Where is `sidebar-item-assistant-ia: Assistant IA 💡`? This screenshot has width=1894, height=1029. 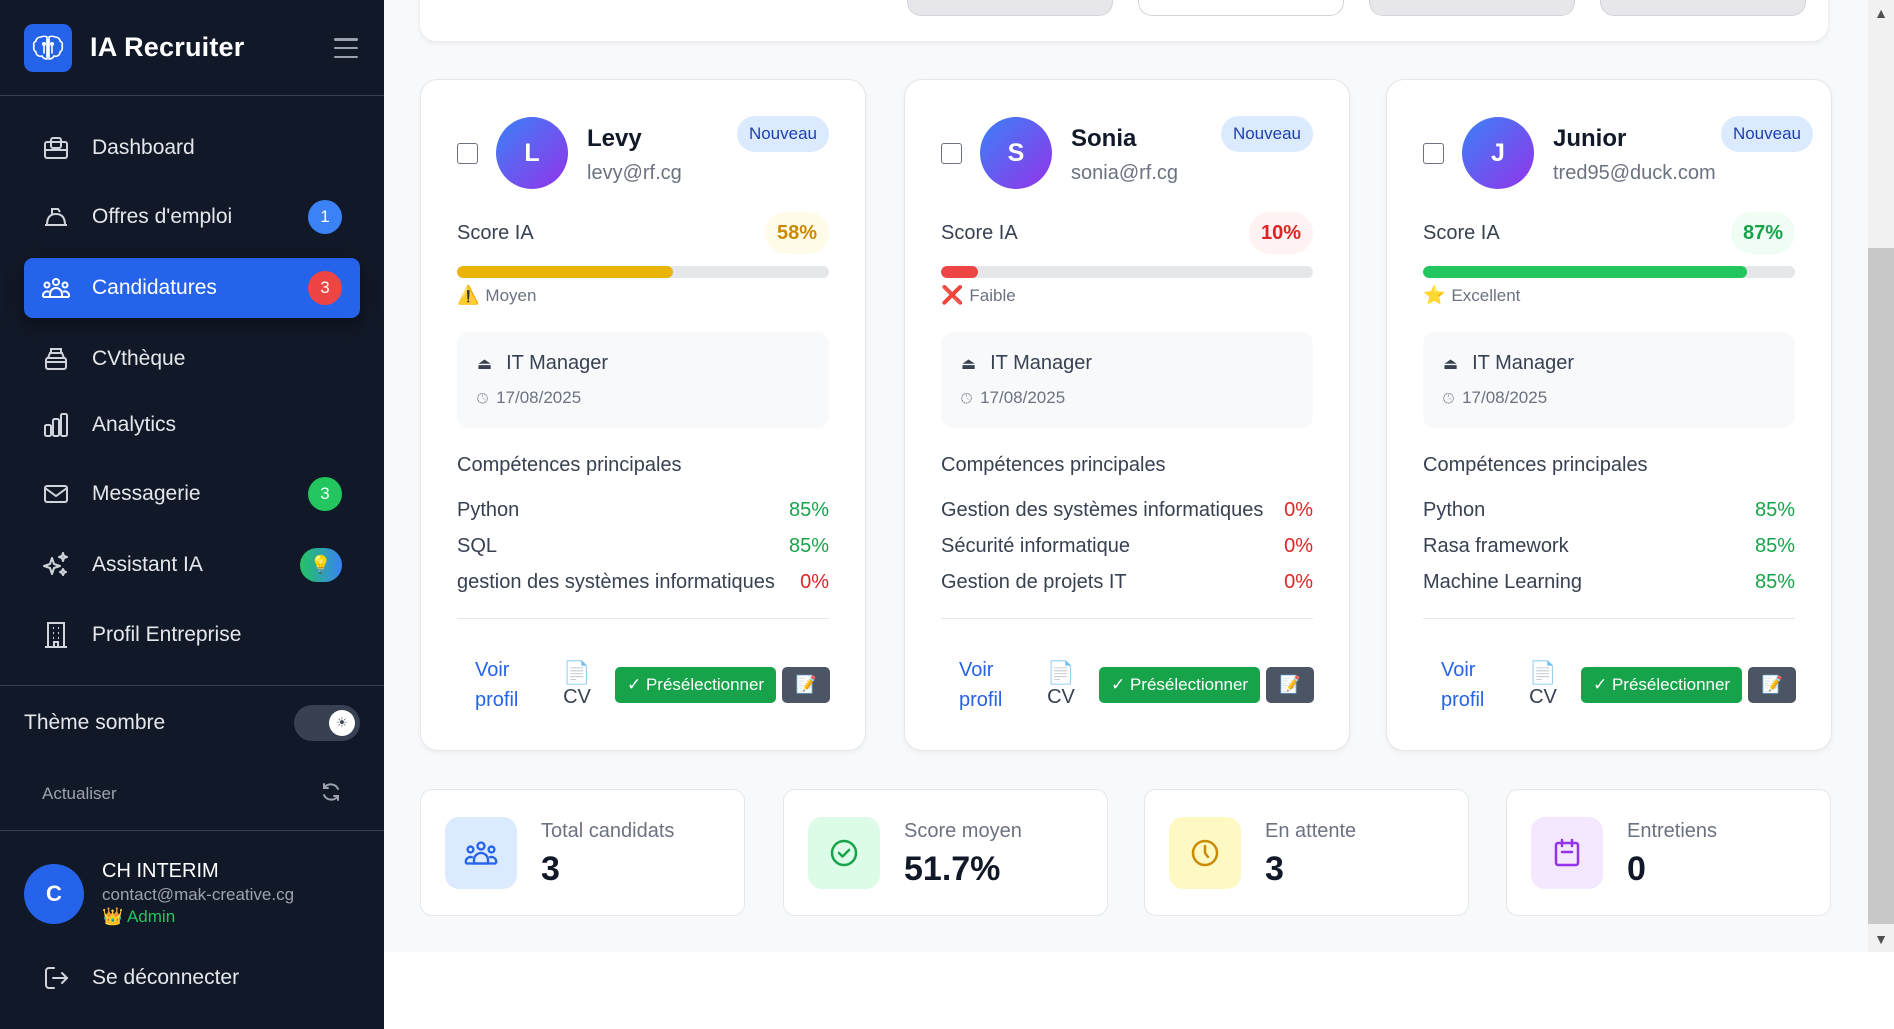
sidebar-item-assistant-ia: Assistant IA 💡 is located at coordinates (192, 565).